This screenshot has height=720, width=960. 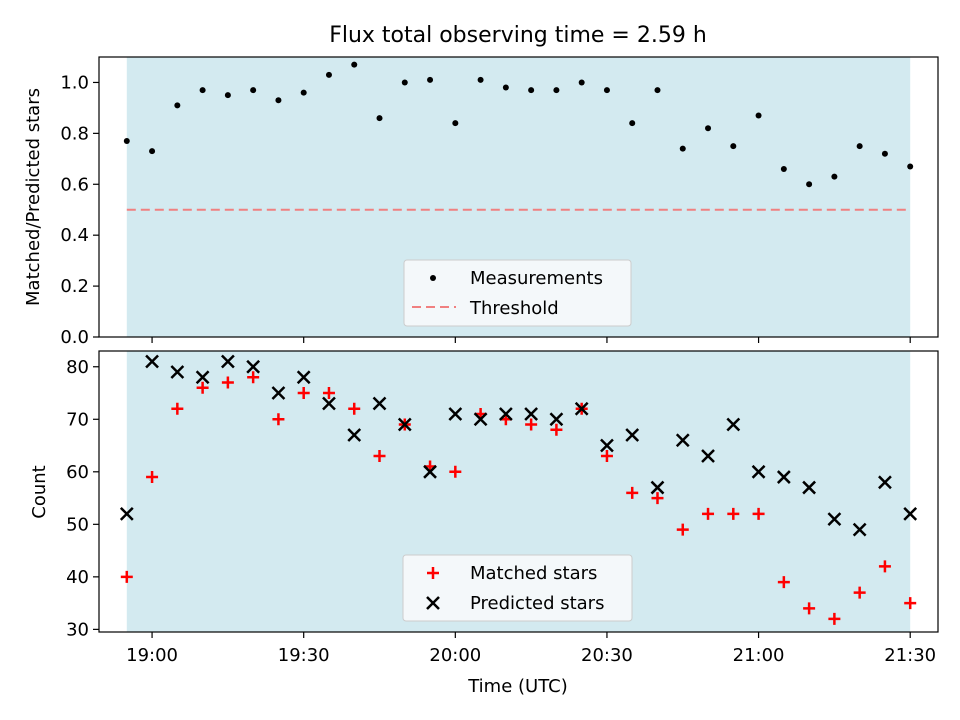 I want to click on legend-measurements-label: Measurements, so click(x=536, y=278).